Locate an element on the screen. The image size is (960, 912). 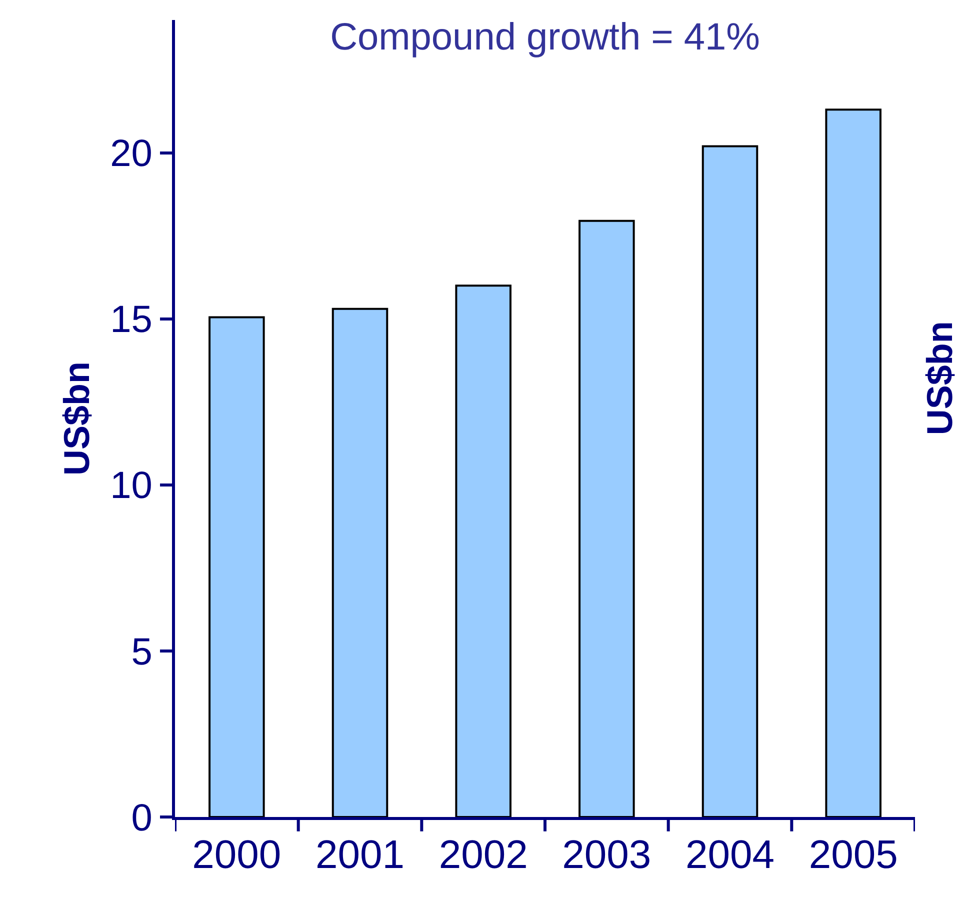
x-tick-label: 2001 is located at coordinates (360, 855).